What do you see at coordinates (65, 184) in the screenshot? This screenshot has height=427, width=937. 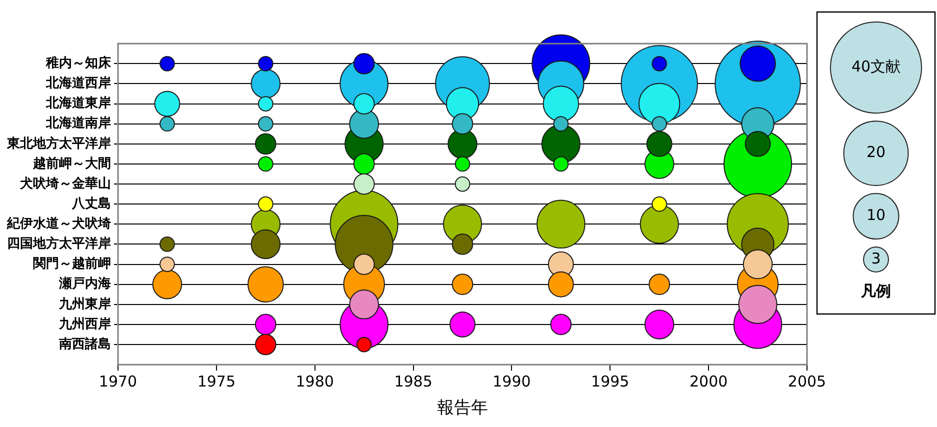 I see `y-tick-label: 犬吠埼～金華山` at bounding box center [65, 184].